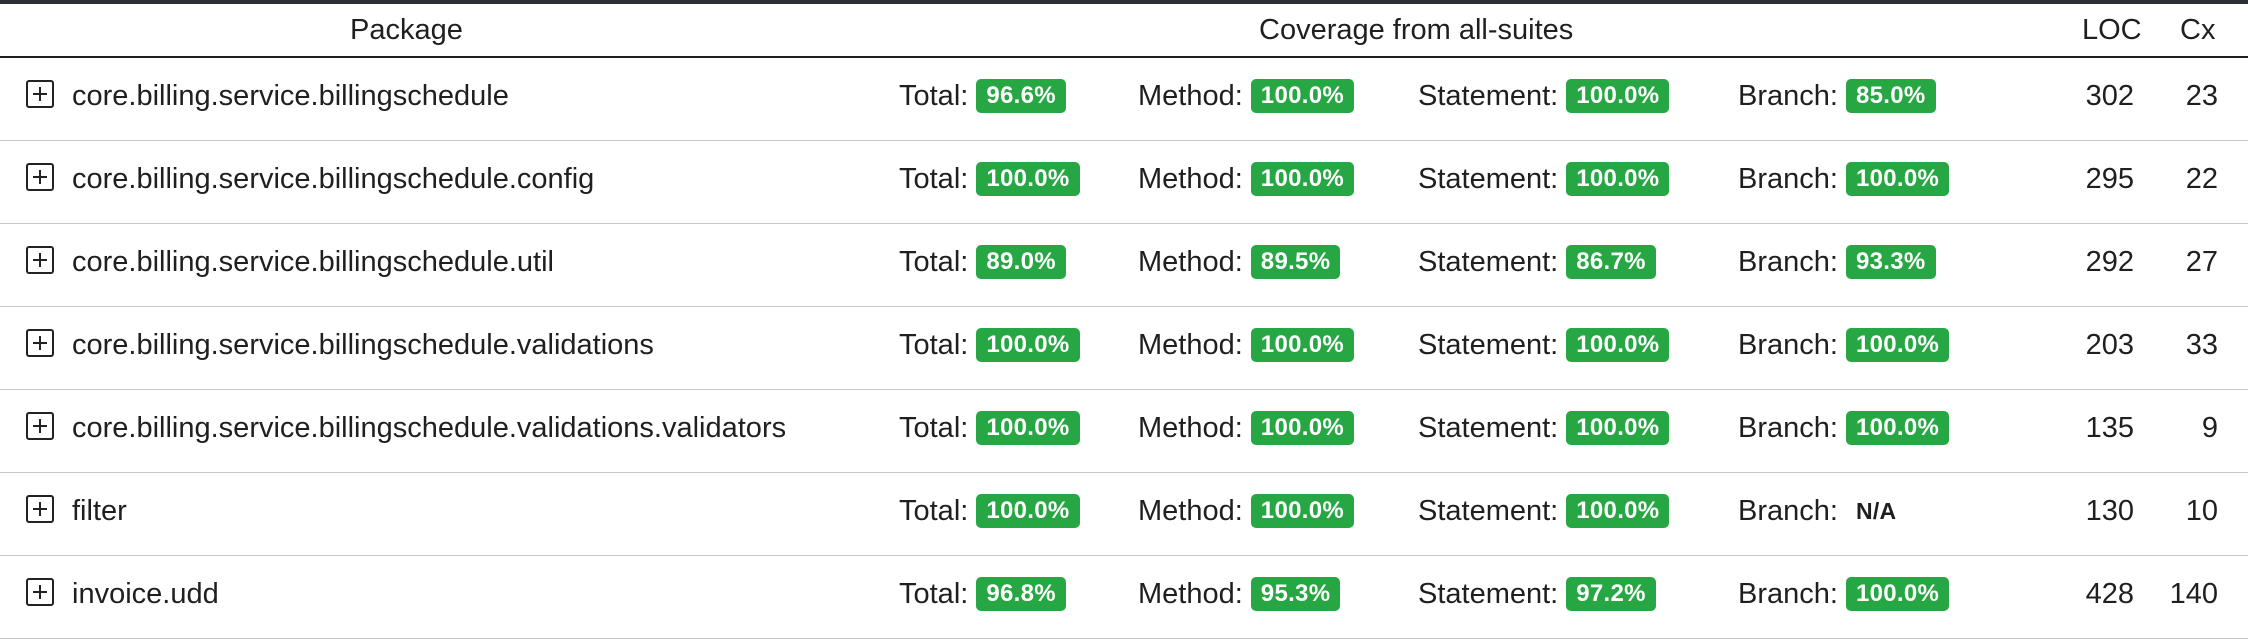 The image size is (2248, 639). What do you see at coordinates (2112, 30) in the screenshot?
I see `header-loc: LOC` at bounding box center [2112, 30].